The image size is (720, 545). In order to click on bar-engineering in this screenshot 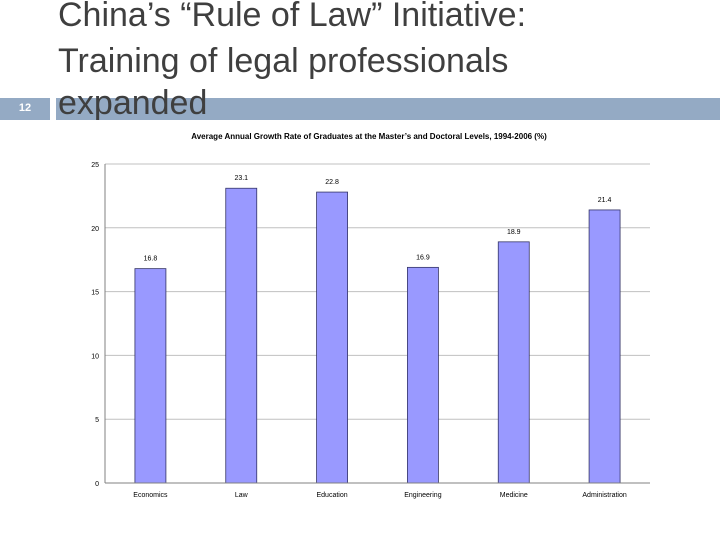, I will do `click(423, 375)`.